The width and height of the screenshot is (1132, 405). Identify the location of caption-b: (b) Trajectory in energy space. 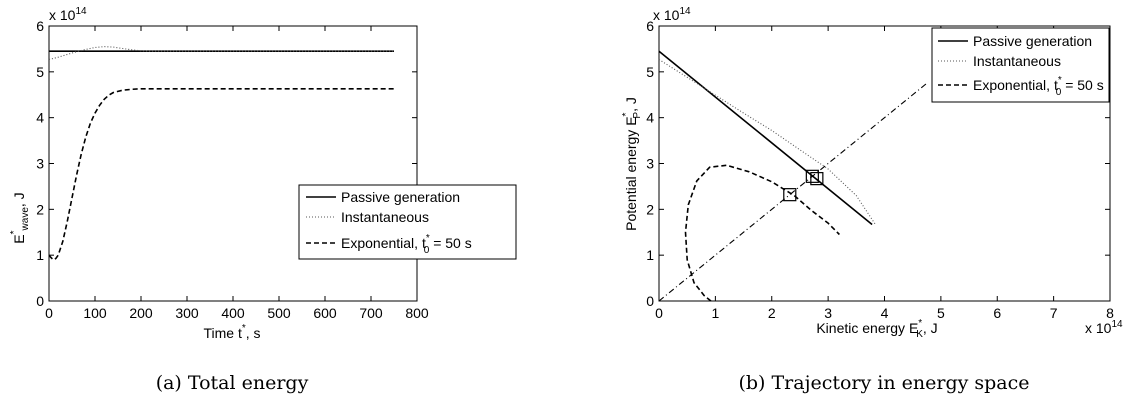
(883, 383).